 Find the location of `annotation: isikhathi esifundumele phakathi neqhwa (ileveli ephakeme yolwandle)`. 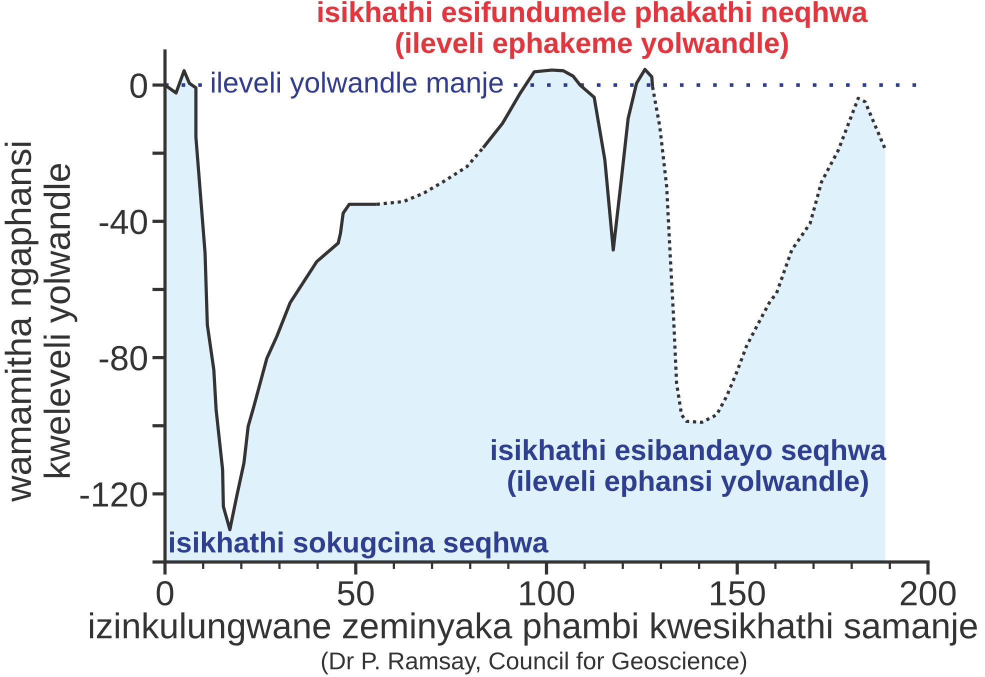

annotation: isikhathi esifundumele phakathi neqhwa (ileveli ephakeme yolwandle) is located at coordinates (593, 30).